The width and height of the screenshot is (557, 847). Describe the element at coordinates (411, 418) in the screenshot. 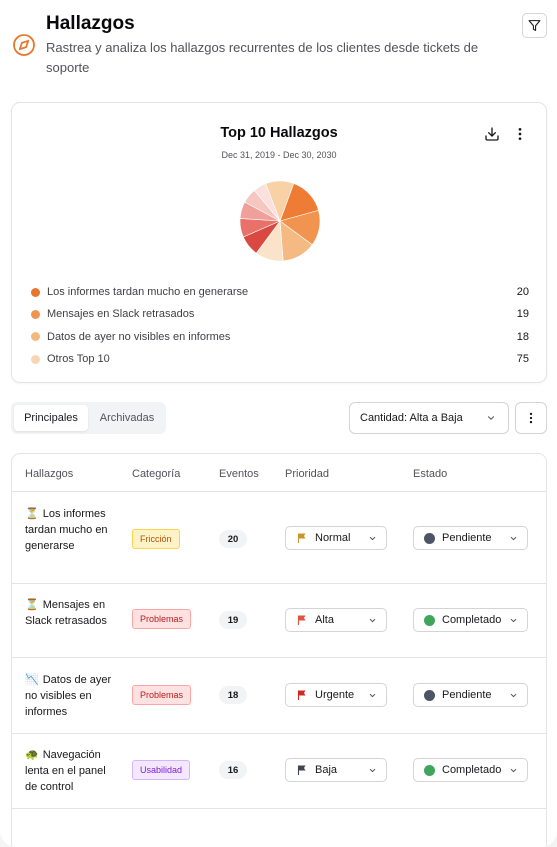

I see `sort-select-value: Cantidad: Alta a Baja` at that location.